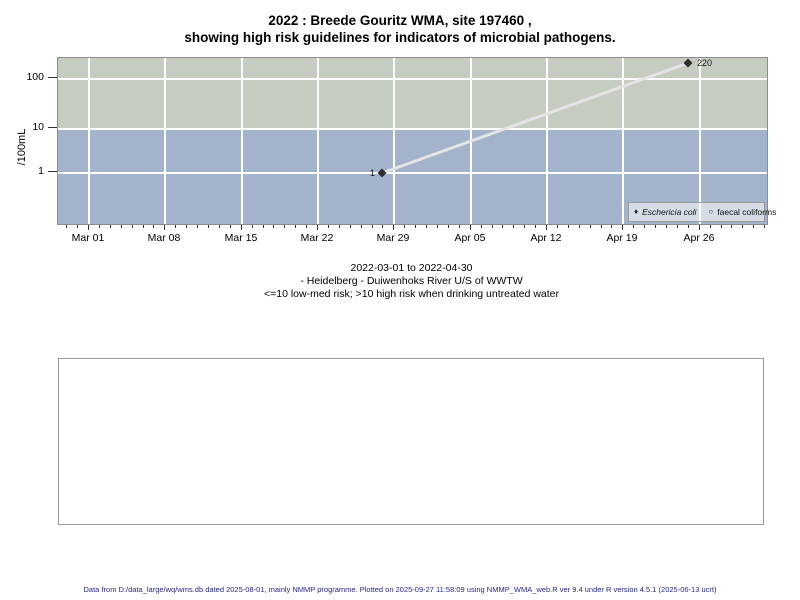 The height and width of the screenshot is (600, 800). Describe the element at coordinates (411, 268) in the screenshot. I see `caption-date-range: 2022-03-01 to 2022-04-30` at that location.